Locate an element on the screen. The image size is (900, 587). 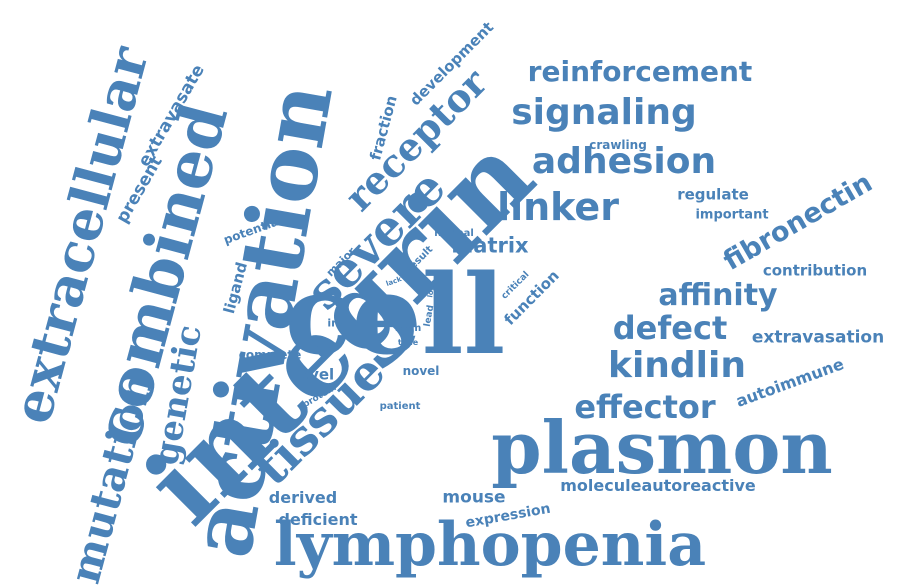
word-signaling: signaling is located at coordinates (604, 112).